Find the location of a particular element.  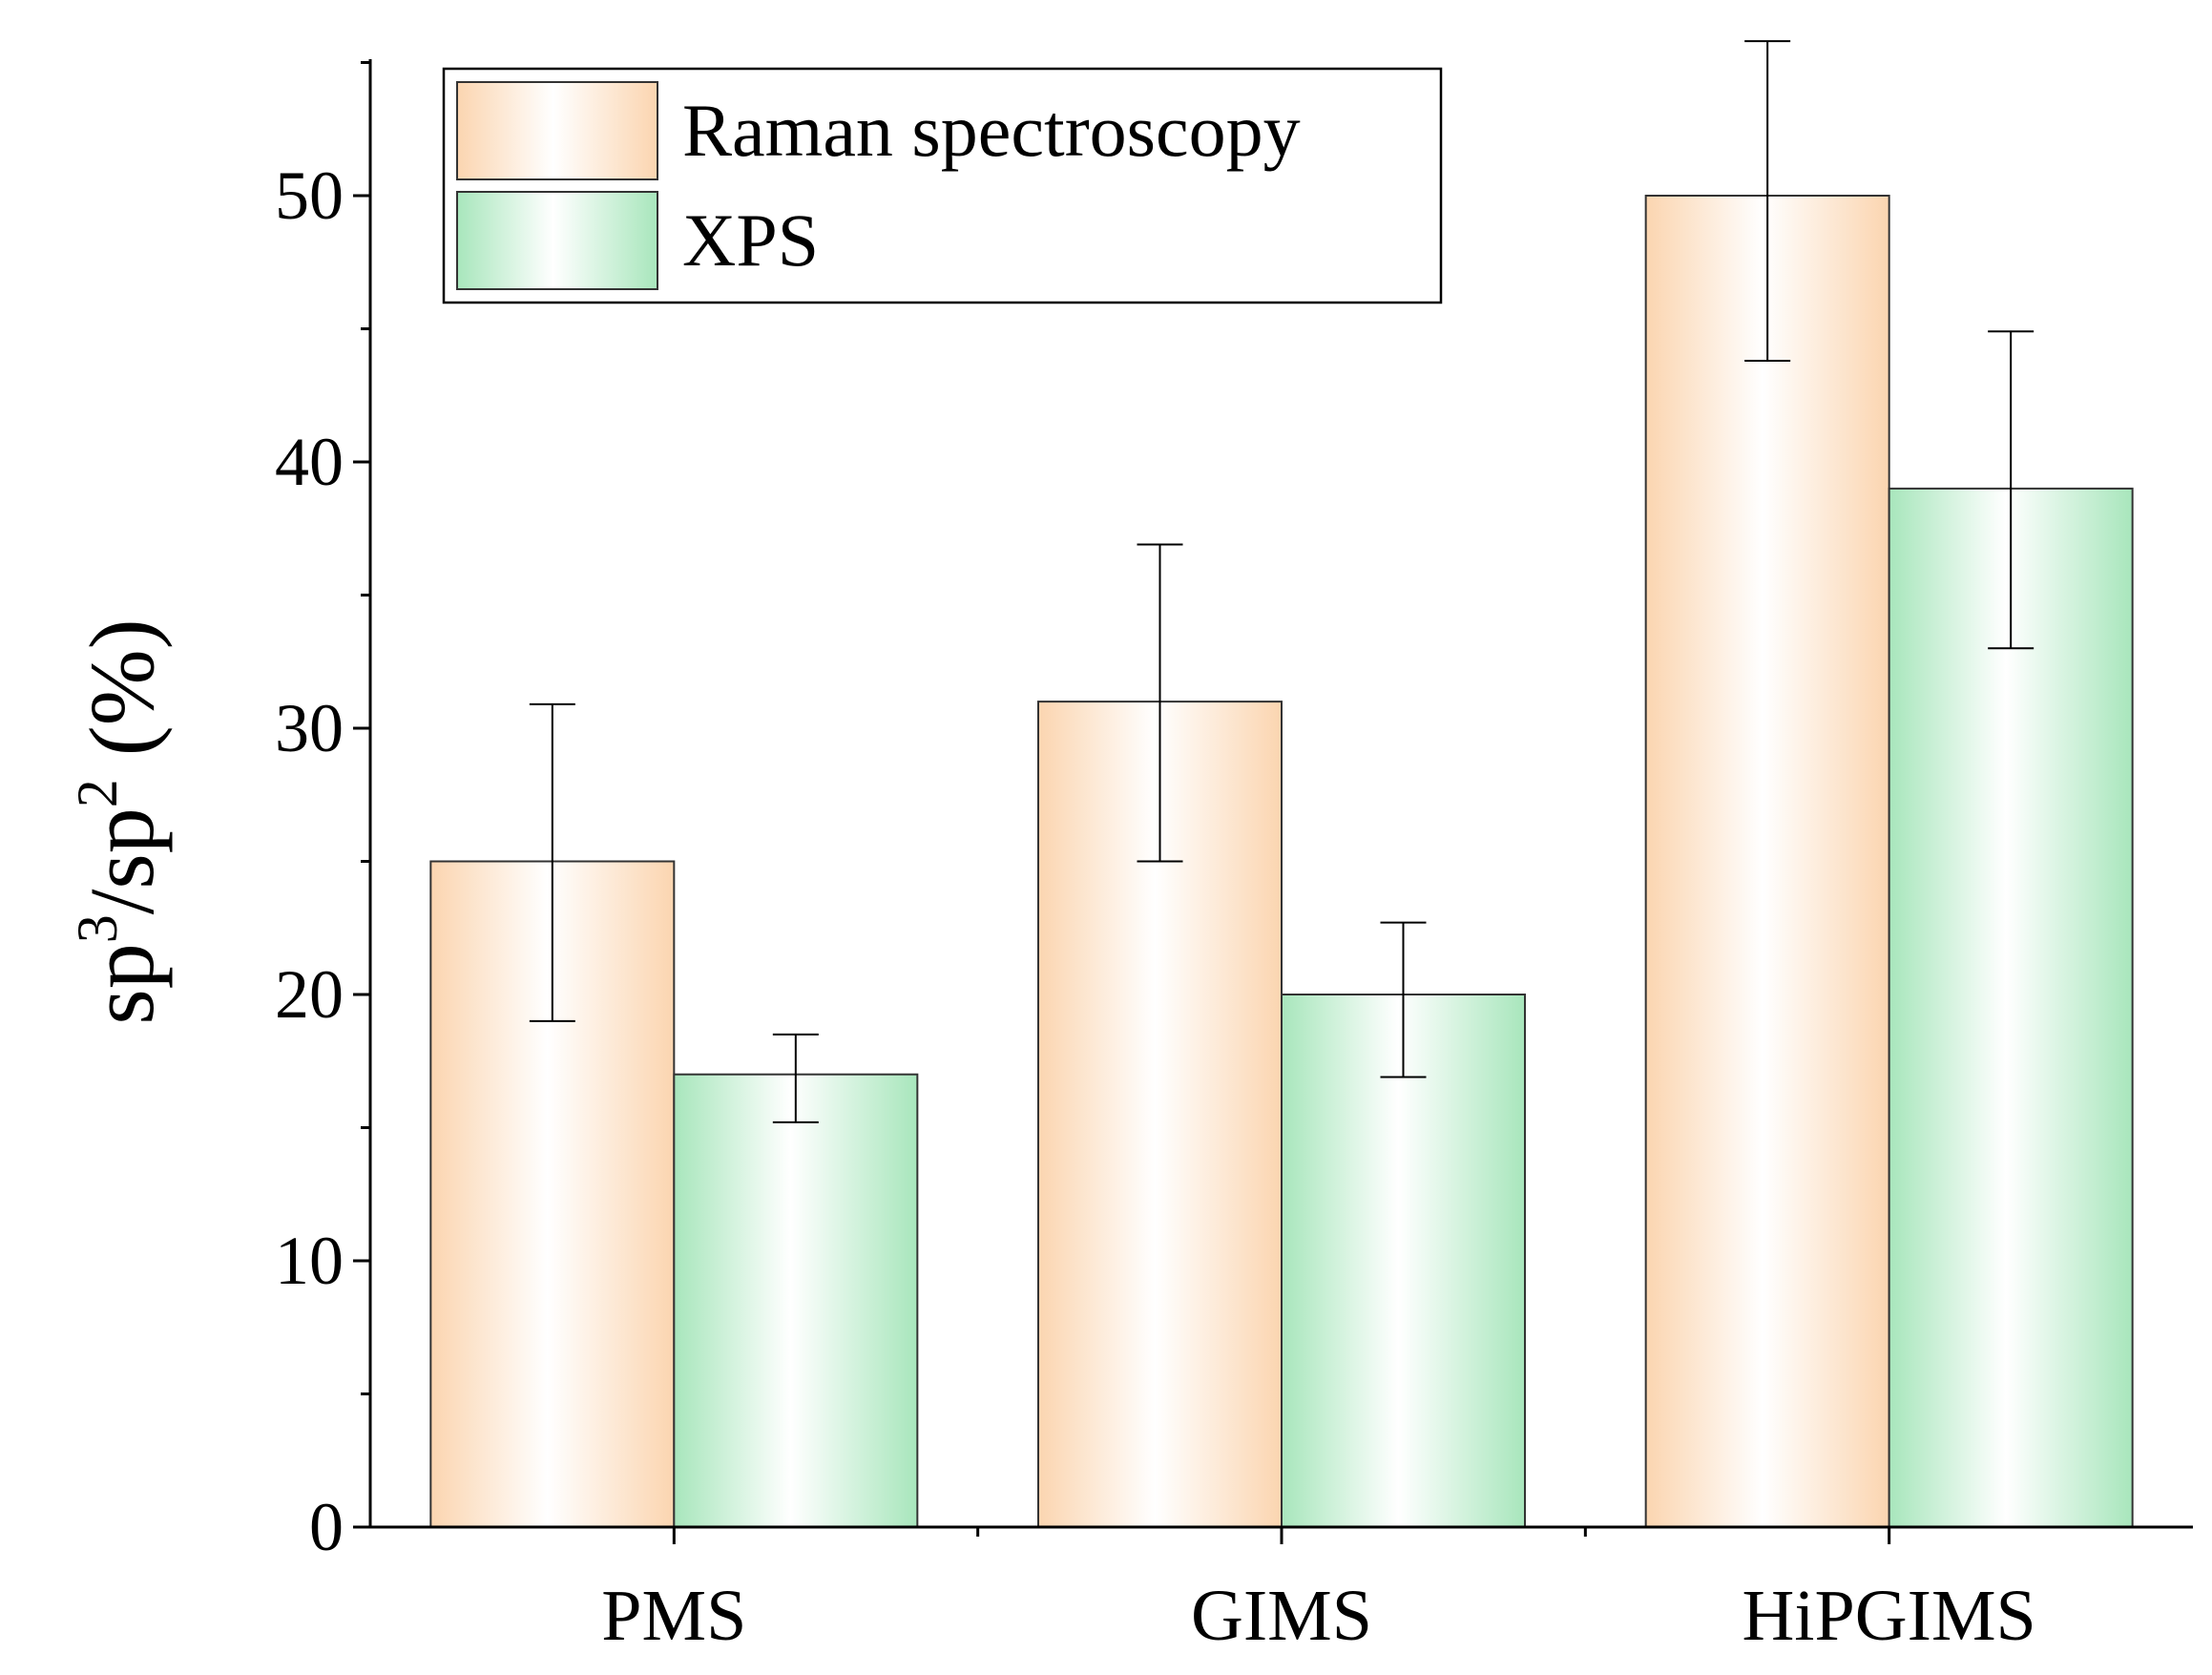

y-tick-label: 20 is located at coordinates (310, 994).